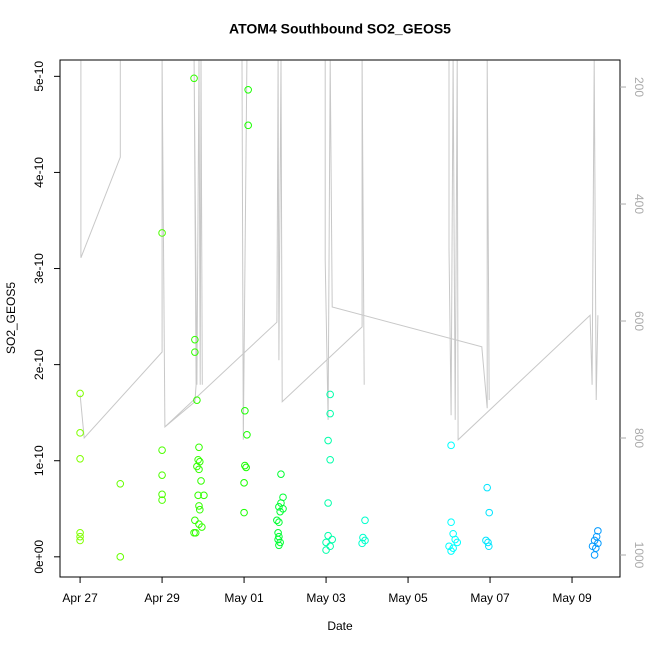 This screenshot has height=650, width=650. I want to click on x-tick-label: Apr 27, so click(80, 598).